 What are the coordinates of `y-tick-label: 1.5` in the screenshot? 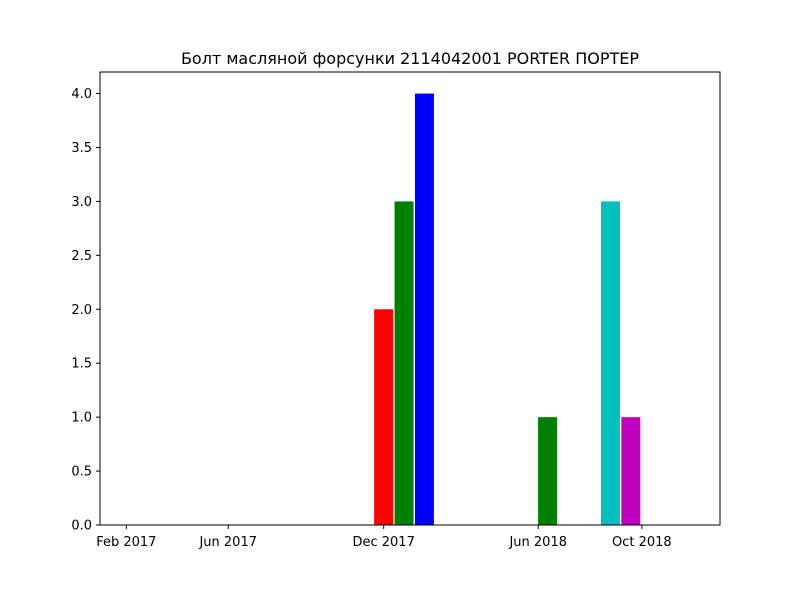 It's located at (81, 364).